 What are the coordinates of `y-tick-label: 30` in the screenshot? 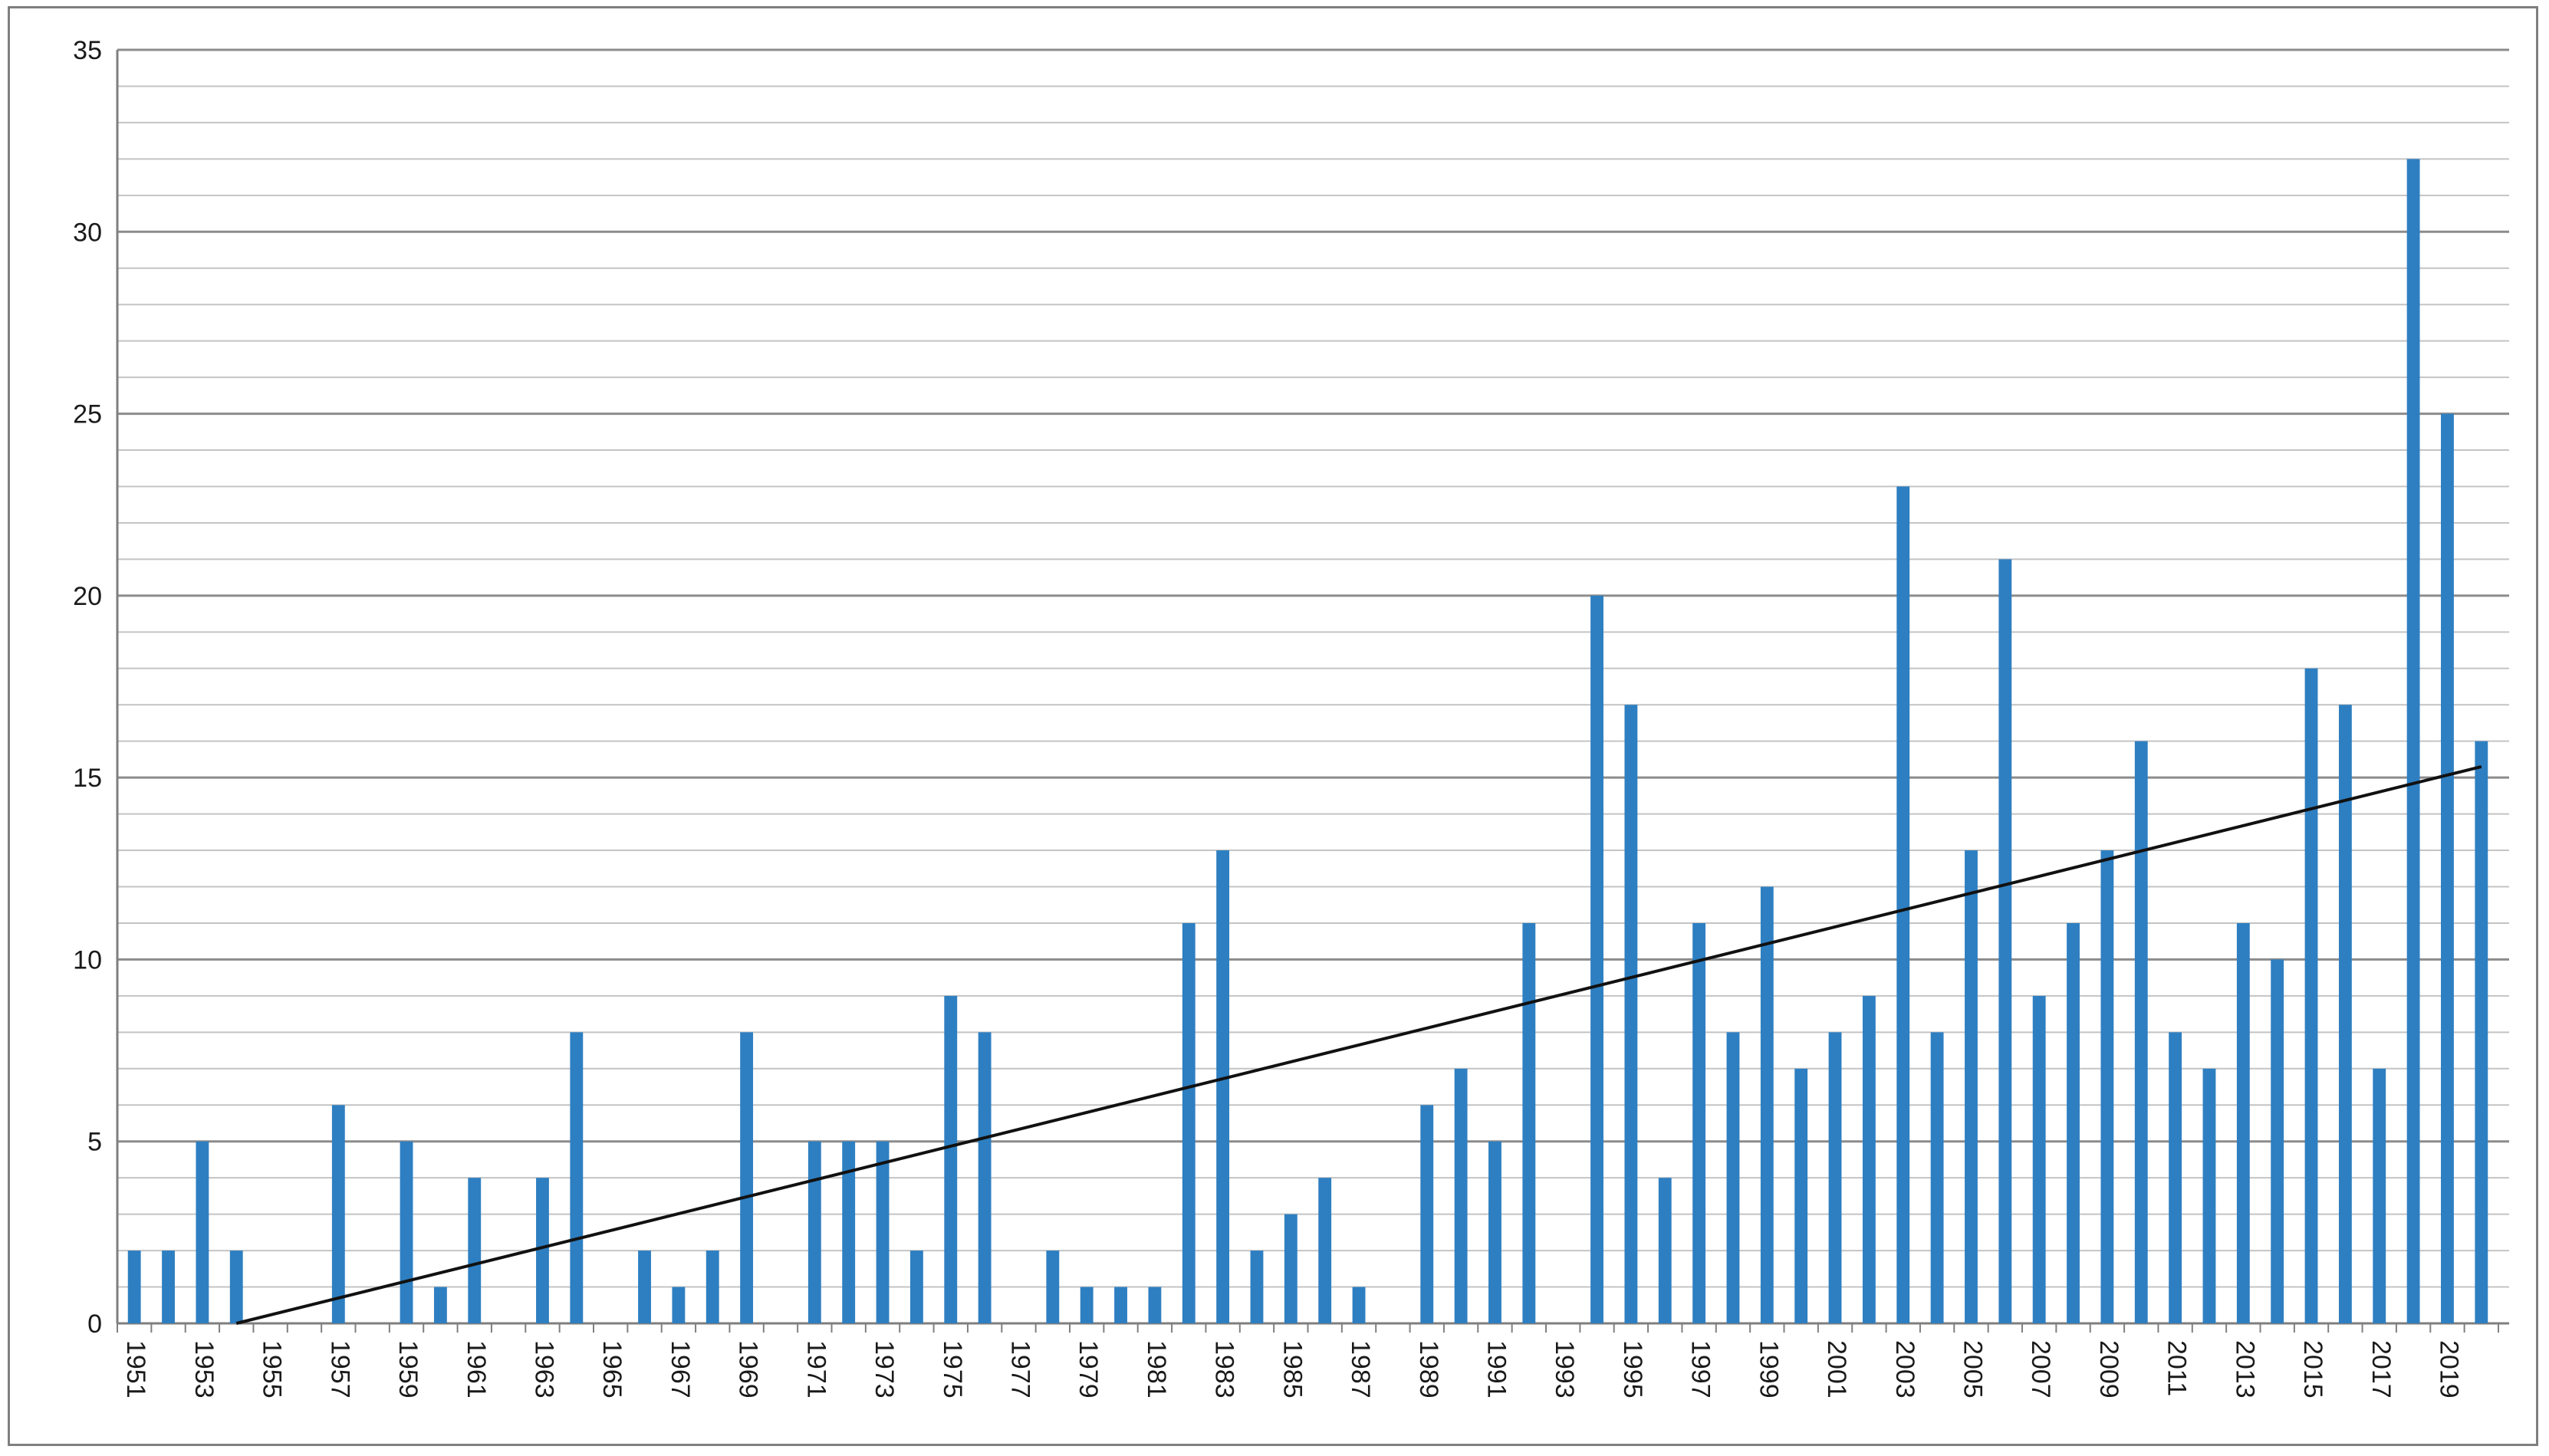 It's located at (88, 233).